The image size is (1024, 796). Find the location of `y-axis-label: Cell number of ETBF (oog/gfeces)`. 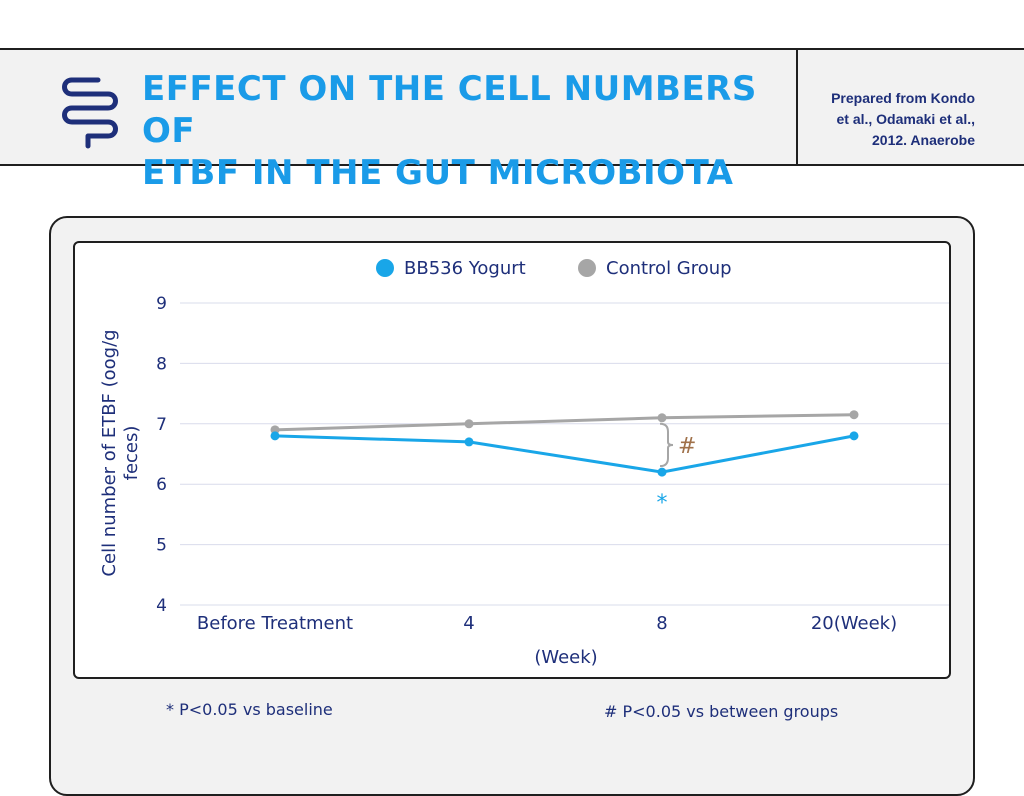

y-axis-label: Cell number of ETBF (oog/gfeces) is located at coordinates (120, 452).